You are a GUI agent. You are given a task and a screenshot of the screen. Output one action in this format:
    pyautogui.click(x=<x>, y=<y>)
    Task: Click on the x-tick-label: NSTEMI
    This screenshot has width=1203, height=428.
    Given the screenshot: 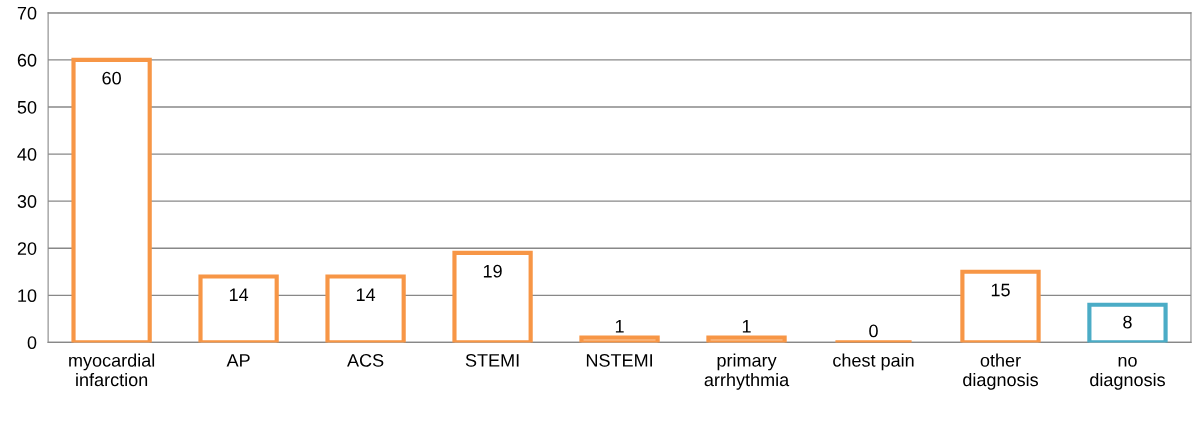 What is the action you would take?
    pyautogui.click(x=619, y=360)
    